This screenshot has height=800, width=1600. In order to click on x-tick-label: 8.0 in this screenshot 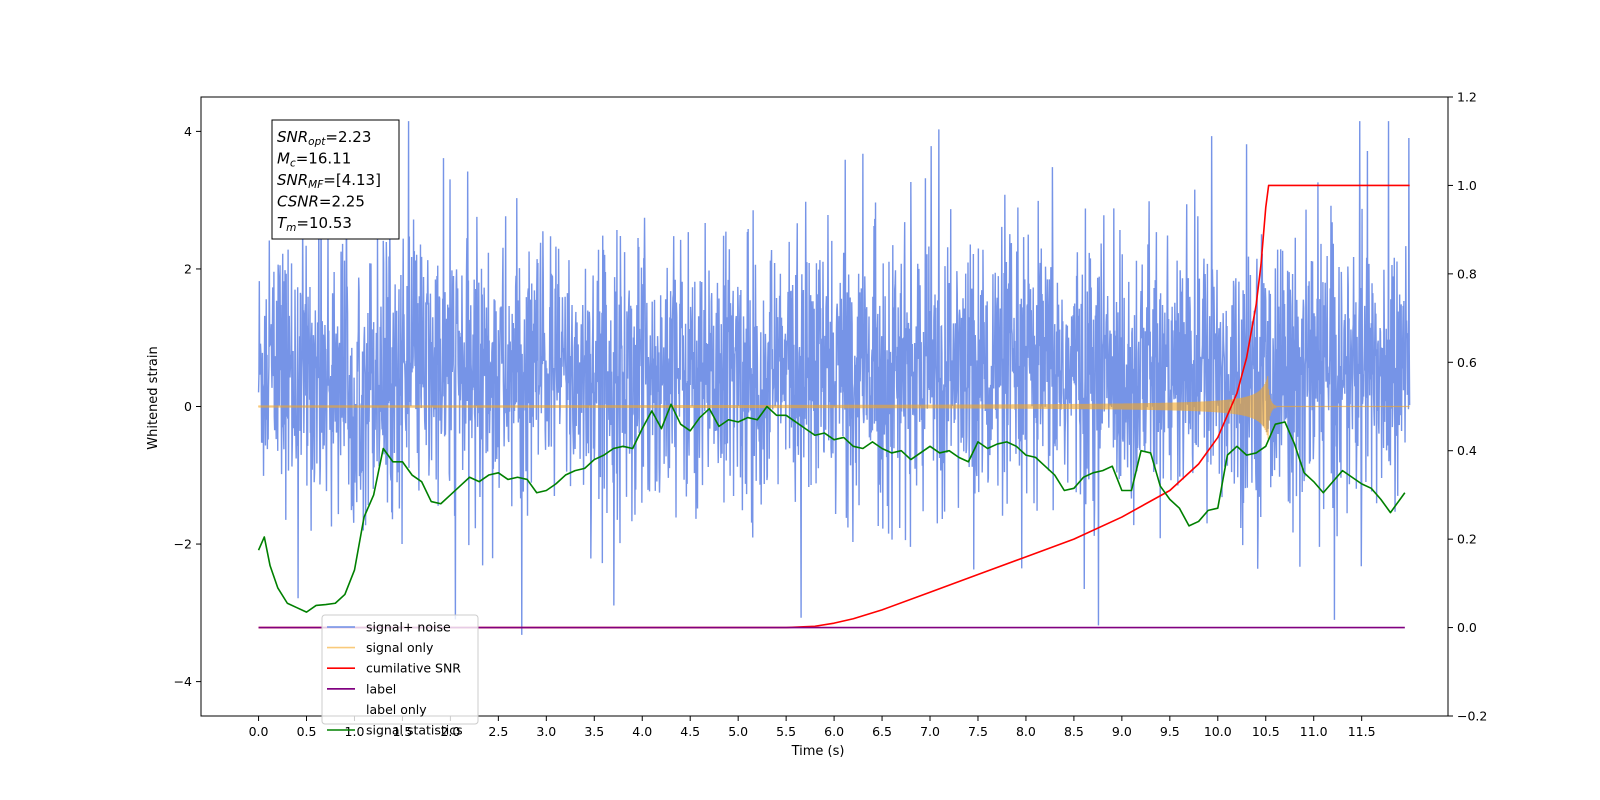, I will do `click(1026, 731)`.